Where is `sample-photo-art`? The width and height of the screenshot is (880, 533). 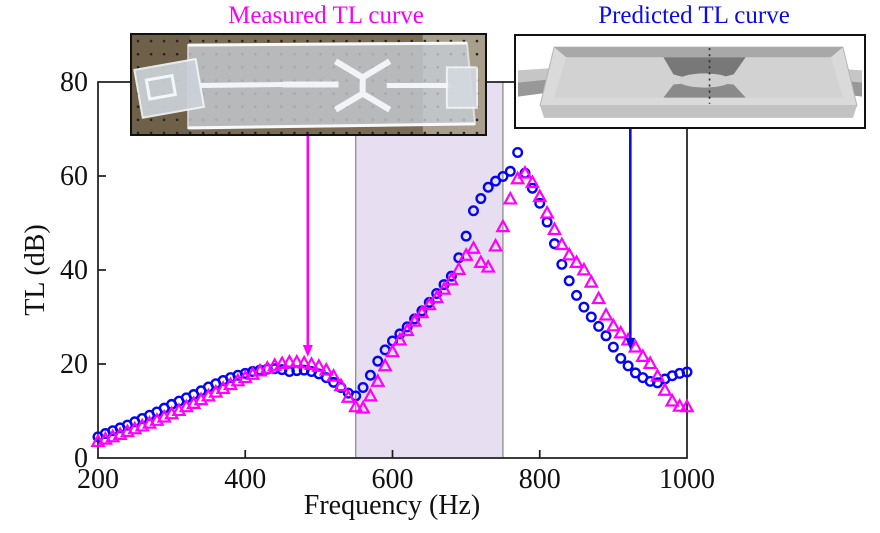
sample-photo-art is located at coordinates (308, 84).